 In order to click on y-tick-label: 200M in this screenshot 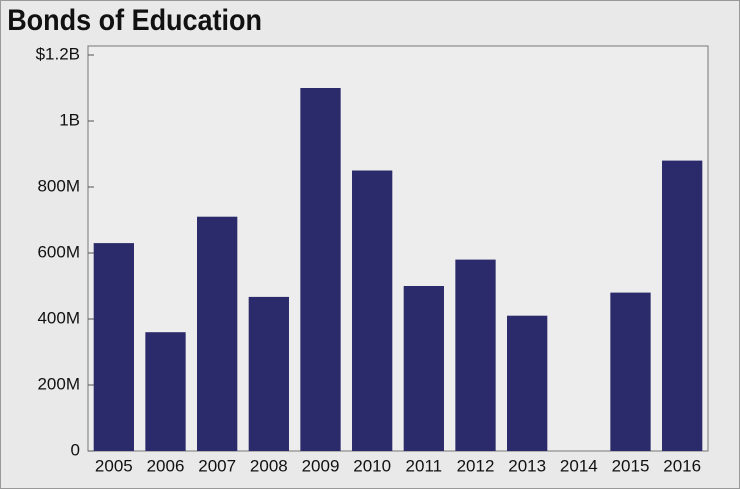, I will do `click(58, 383)`.